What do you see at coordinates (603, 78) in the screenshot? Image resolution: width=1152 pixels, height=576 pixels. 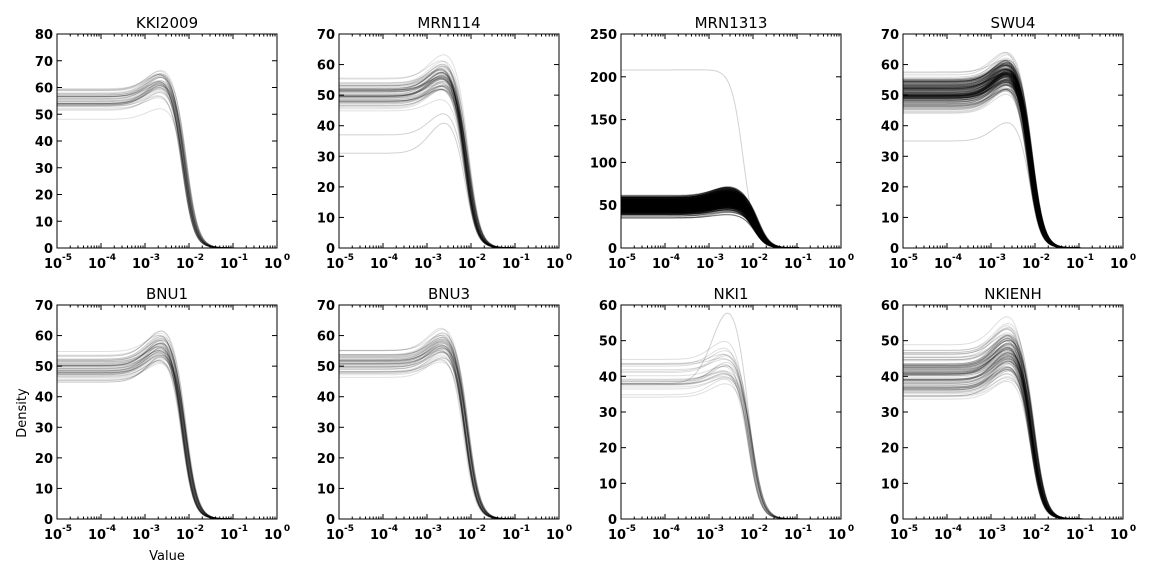 I see `y-tick-label: 200` at bounding box center [603, 78].